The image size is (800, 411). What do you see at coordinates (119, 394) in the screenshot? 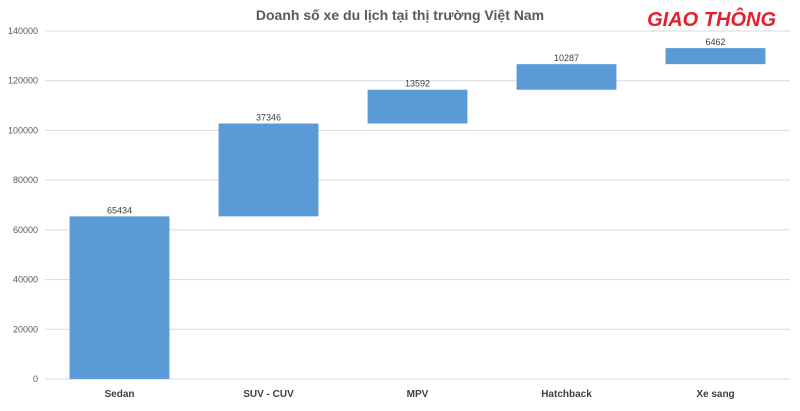
I see `x-category-label: Sedan` at bounding box center [119, 394].